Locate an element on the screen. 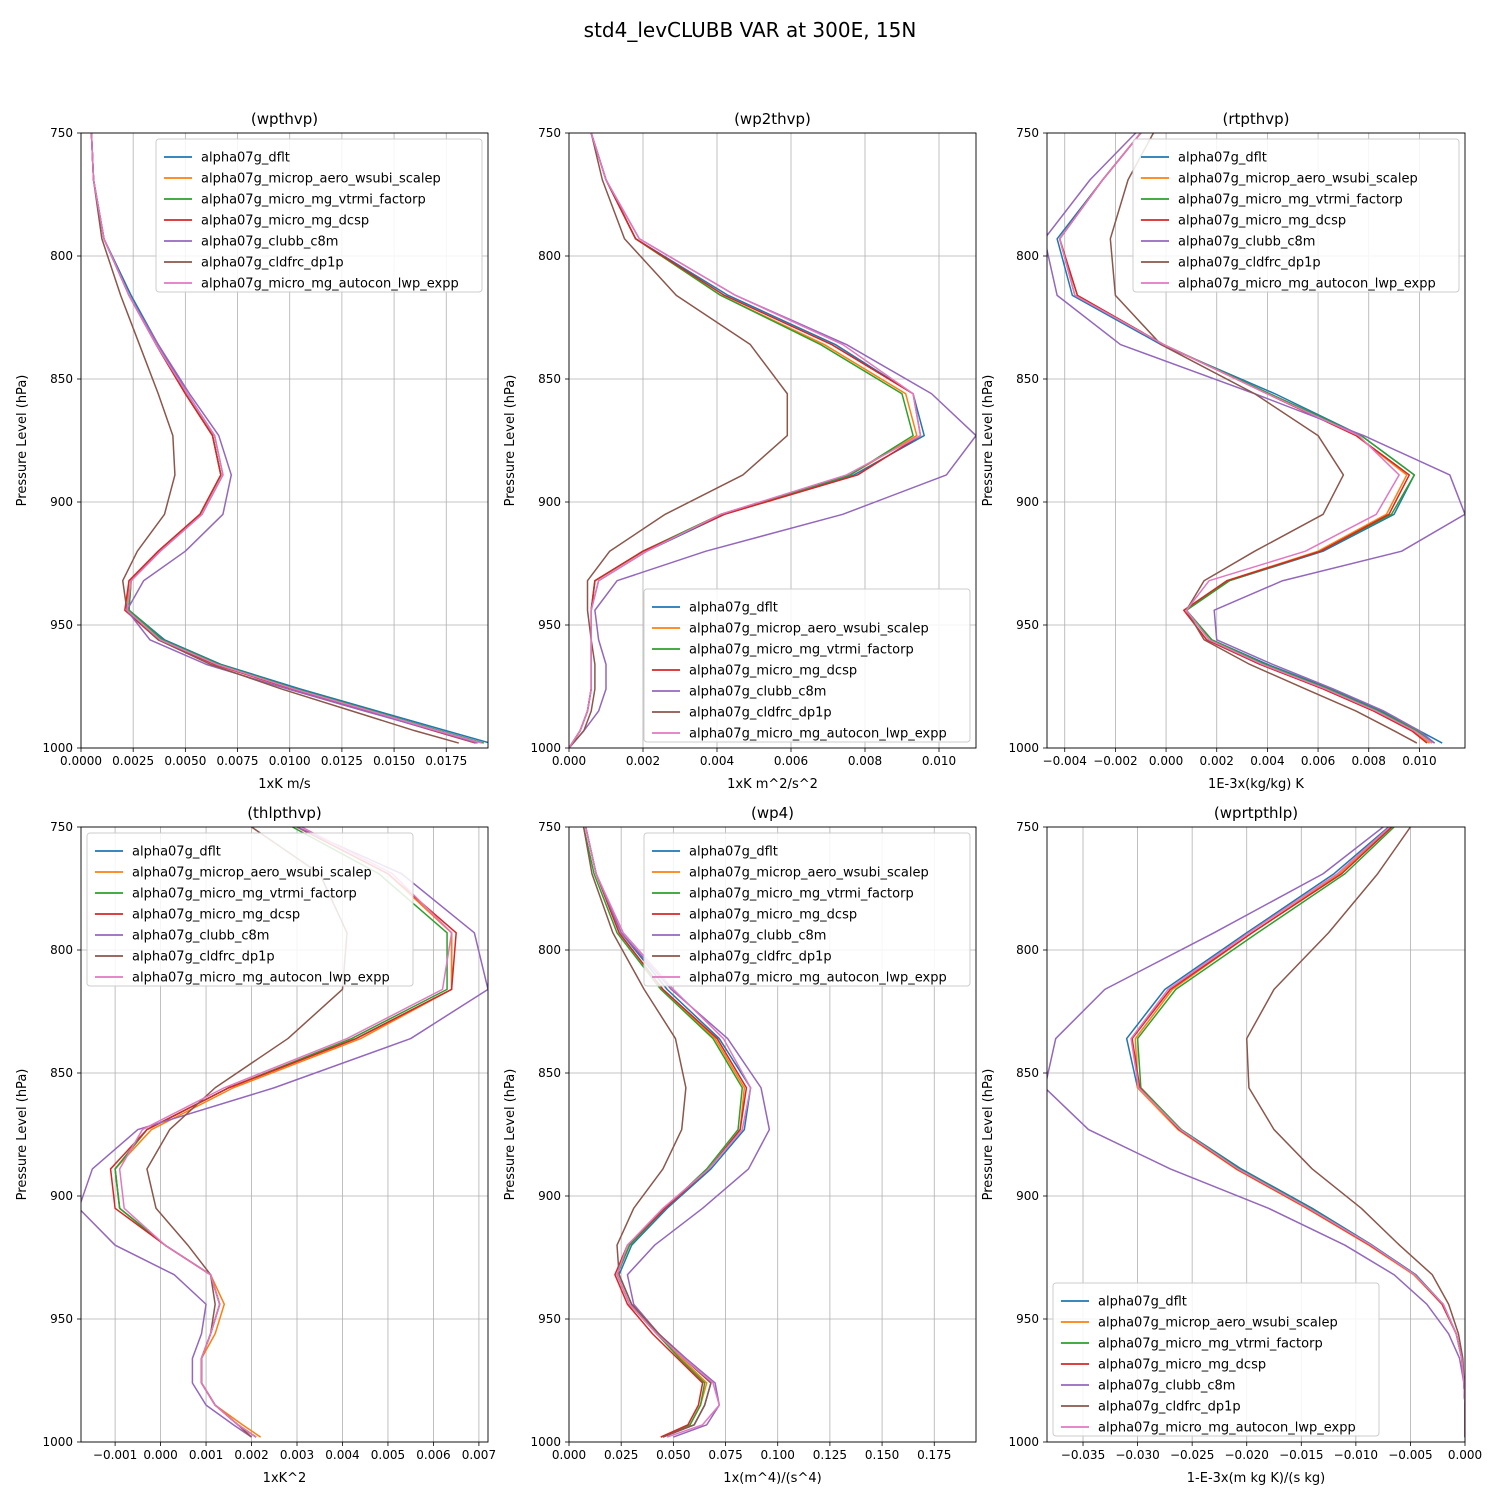 This screenshot has width=1500, height=1500. panel-3-xtick-label: 0.006 is located at coordinates (1318, 761).